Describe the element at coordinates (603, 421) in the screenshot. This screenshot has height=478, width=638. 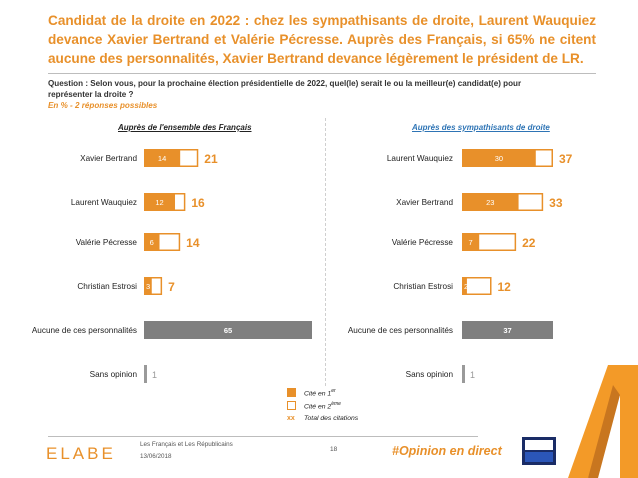
I see `decorative-a-shape` at that location.